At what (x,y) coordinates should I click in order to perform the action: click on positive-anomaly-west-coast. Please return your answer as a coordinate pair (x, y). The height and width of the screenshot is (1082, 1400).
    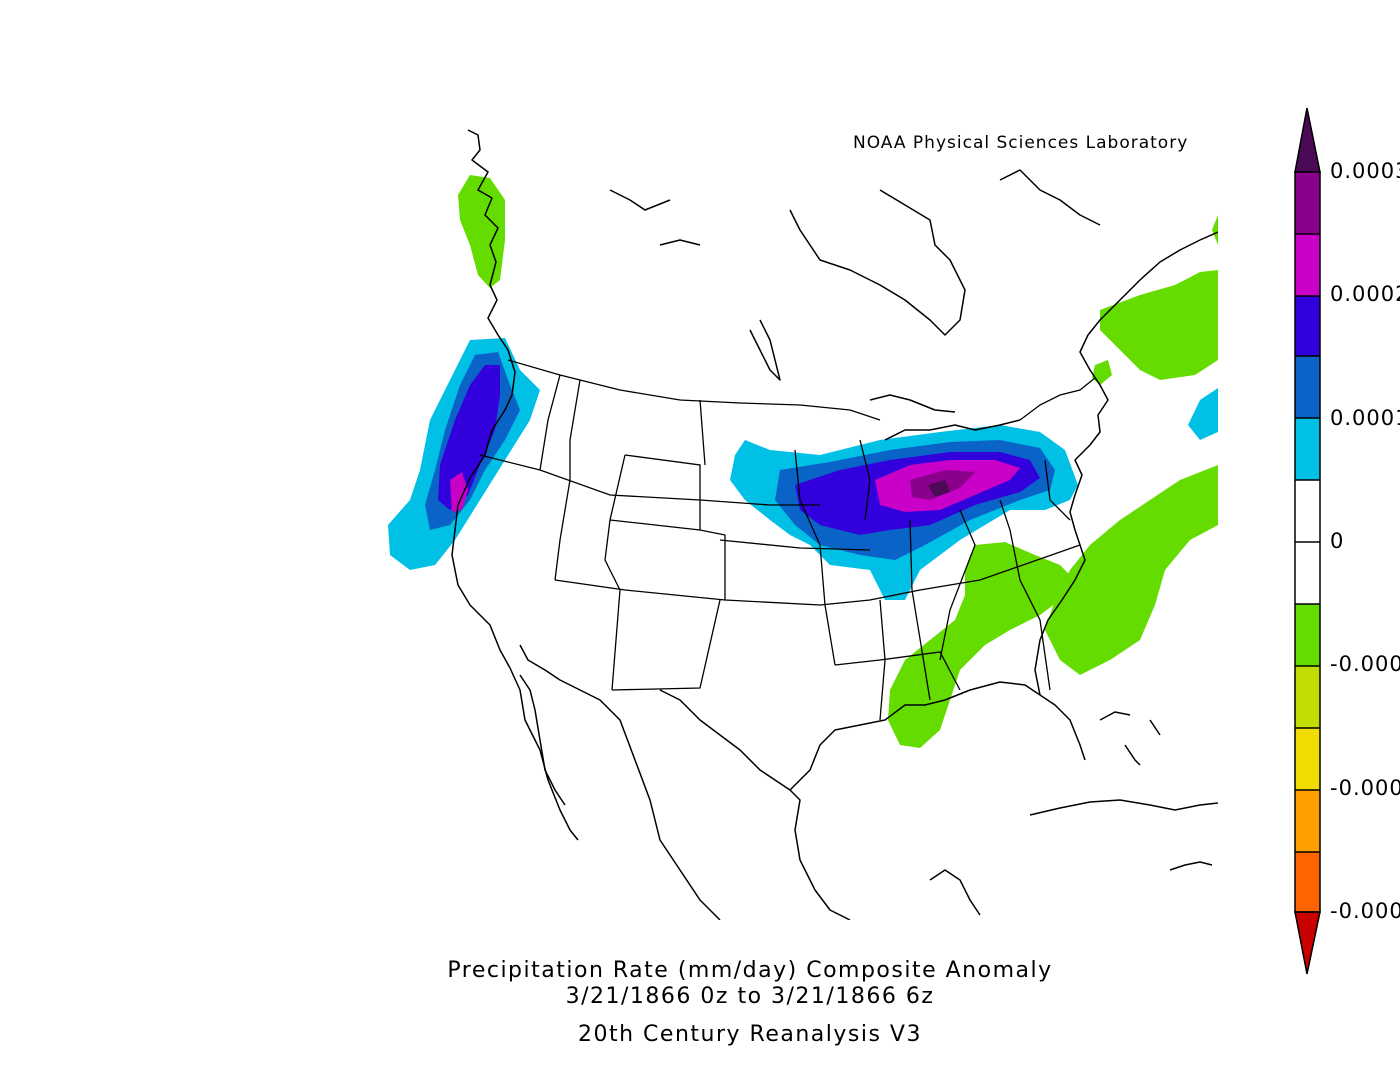
    Looking at the image, I should click on (464, 454).